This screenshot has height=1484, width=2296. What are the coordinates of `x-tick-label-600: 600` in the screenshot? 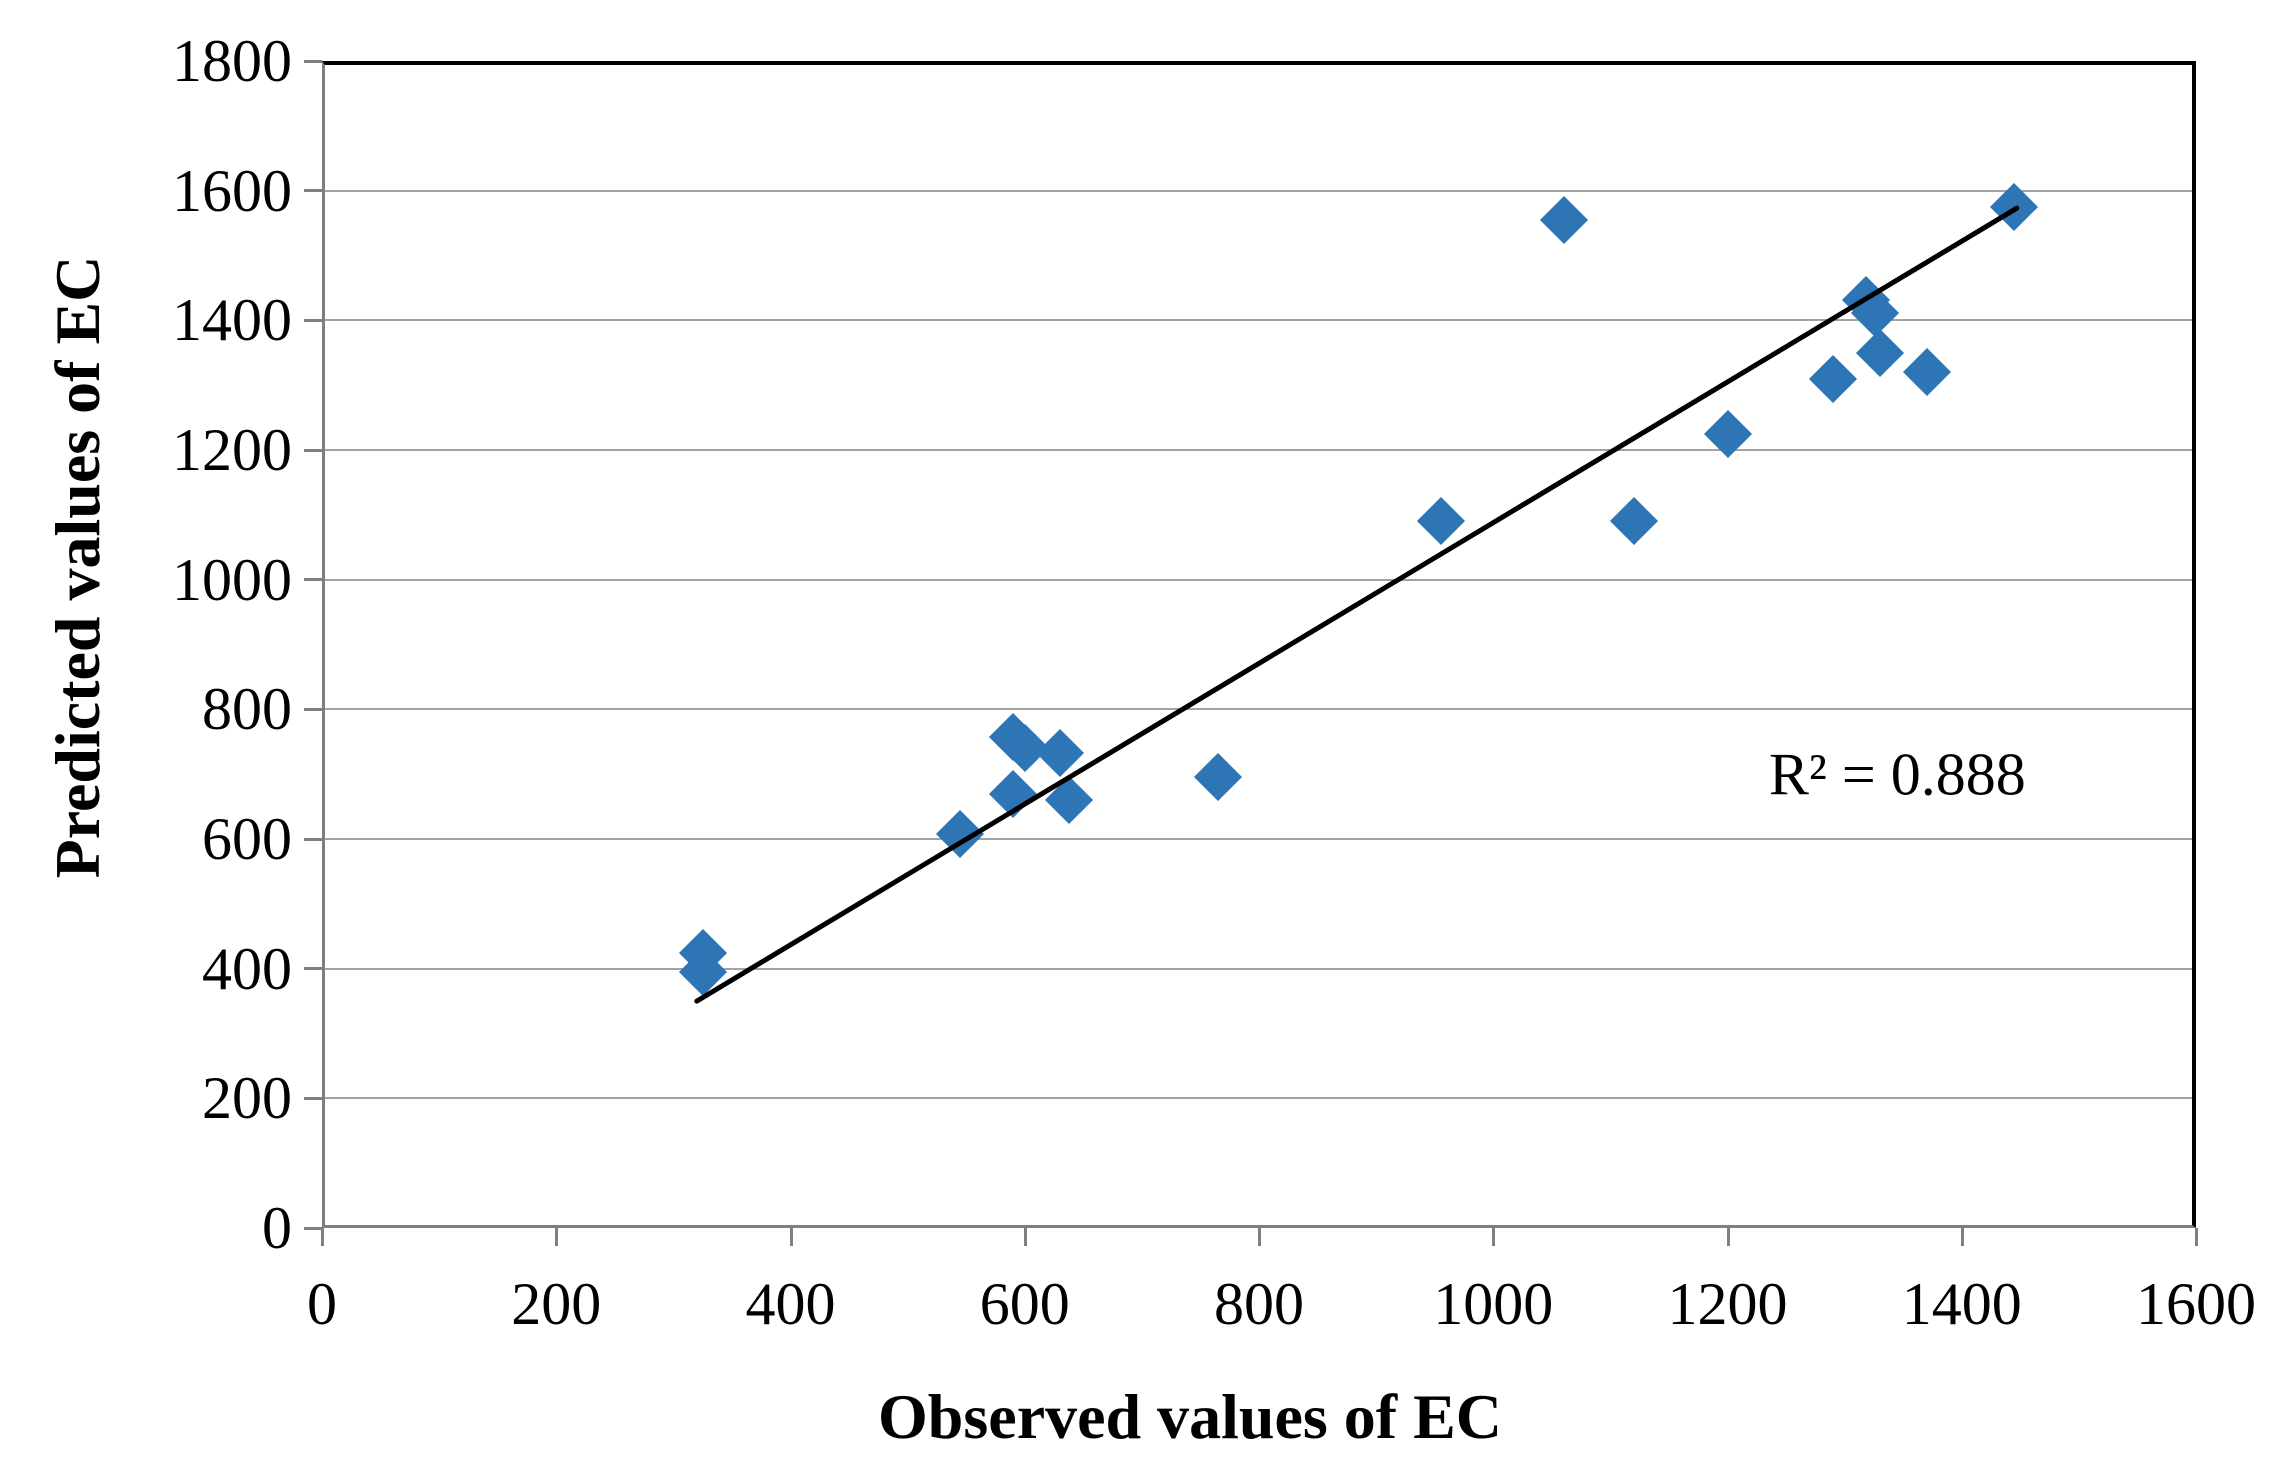 It's located at (1024, 1304).